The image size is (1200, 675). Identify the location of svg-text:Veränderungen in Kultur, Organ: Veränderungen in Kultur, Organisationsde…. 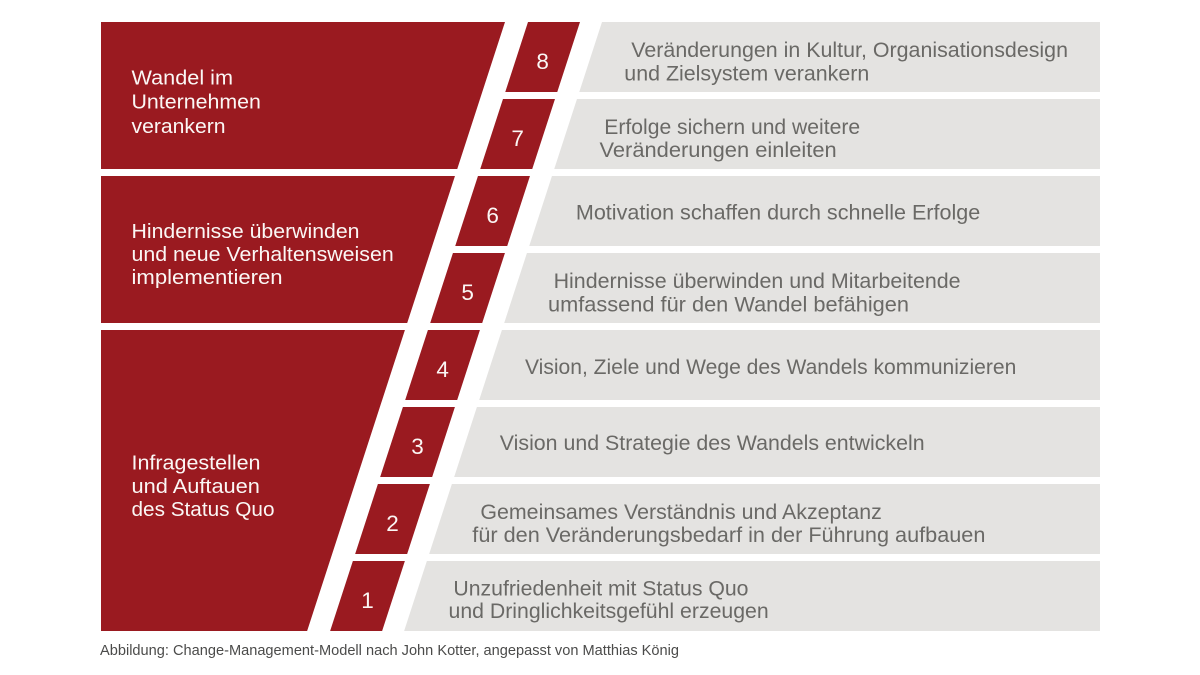
(849, 50).